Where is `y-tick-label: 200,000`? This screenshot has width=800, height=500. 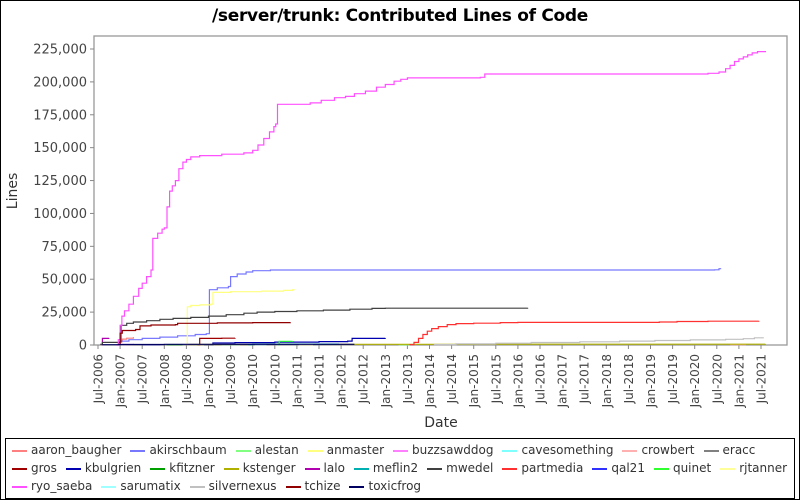 y-tick-label: 200,000 is located at coordinates (60, 82).